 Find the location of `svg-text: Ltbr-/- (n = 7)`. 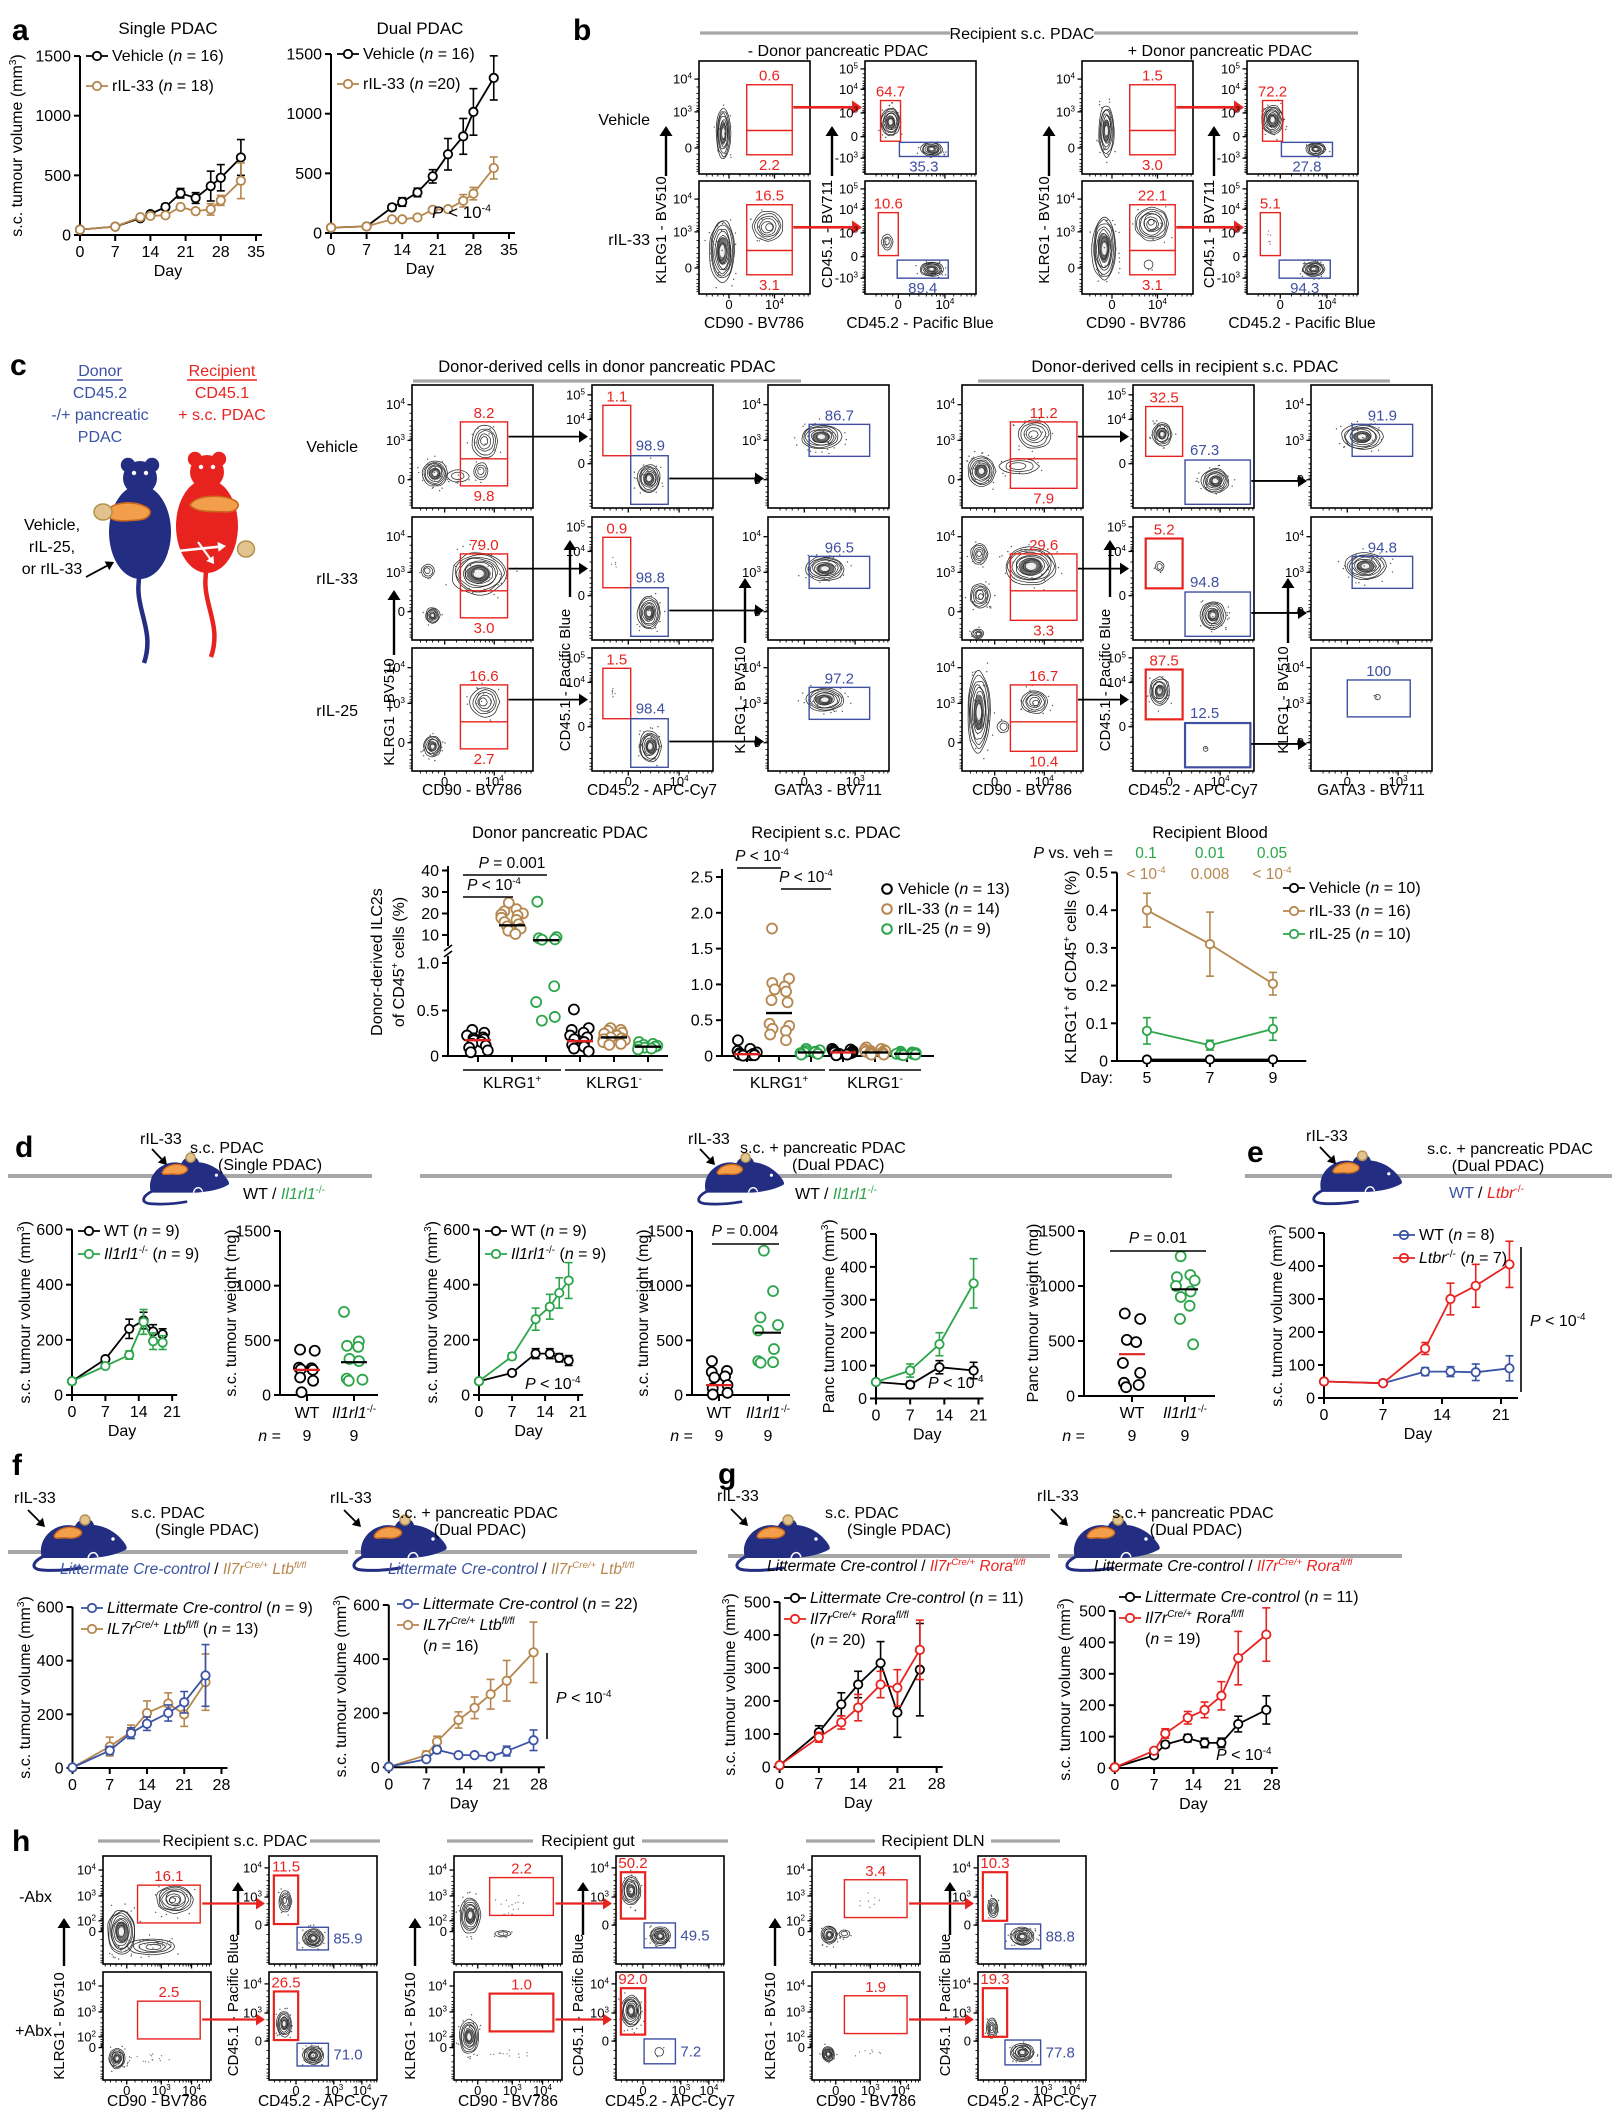

svg-text: Ltbr-/- (n = 7) is located at coordinates (1463, 1258).